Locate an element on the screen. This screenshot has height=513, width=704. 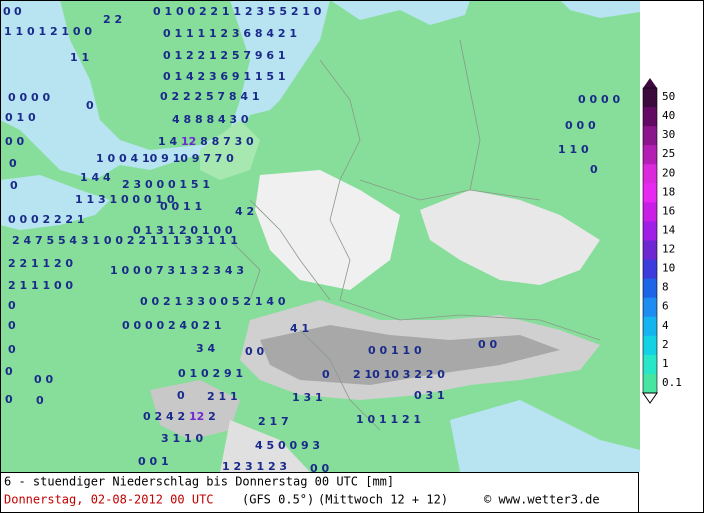
precip-label: 0 1 3 1 2 0 1 0 0 is located at coordinates (183, 230).